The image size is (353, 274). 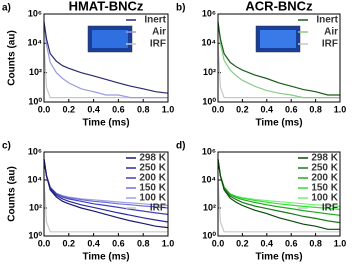 I want to click on panel-label: a), so click(x=6, y=8).